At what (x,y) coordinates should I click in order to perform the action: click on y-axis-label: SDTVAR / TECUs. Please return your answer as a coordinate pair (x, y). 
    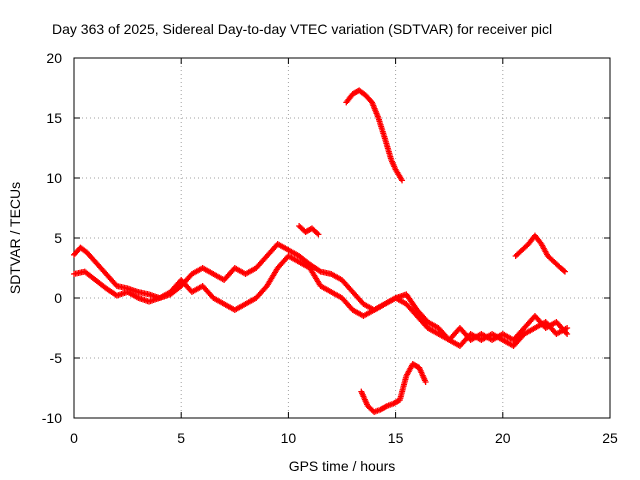
    Looking at the image, I should click on (15, 238).